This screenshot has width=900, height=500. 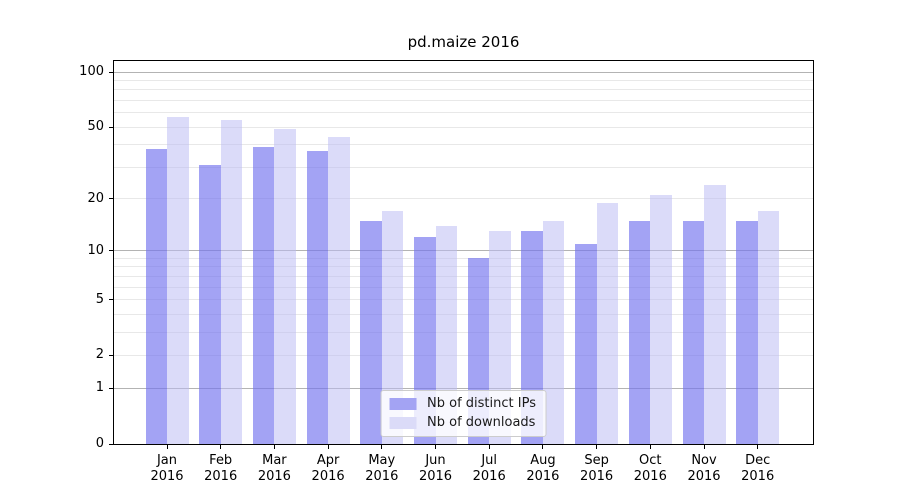 I want to click on x-tick-label: Jun 2016, so click(x=435, y=468).